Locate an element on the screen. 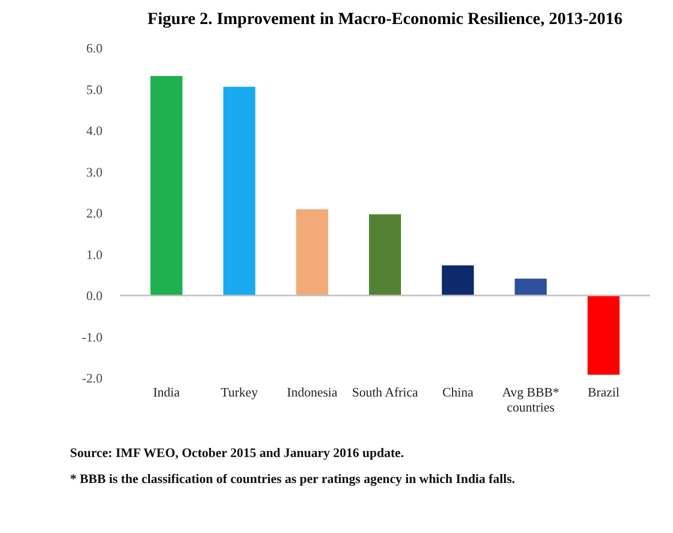 The height and width of the screenshot is (533, 673). y-tick-label: 6.0 is located at coordinates (94, 48).